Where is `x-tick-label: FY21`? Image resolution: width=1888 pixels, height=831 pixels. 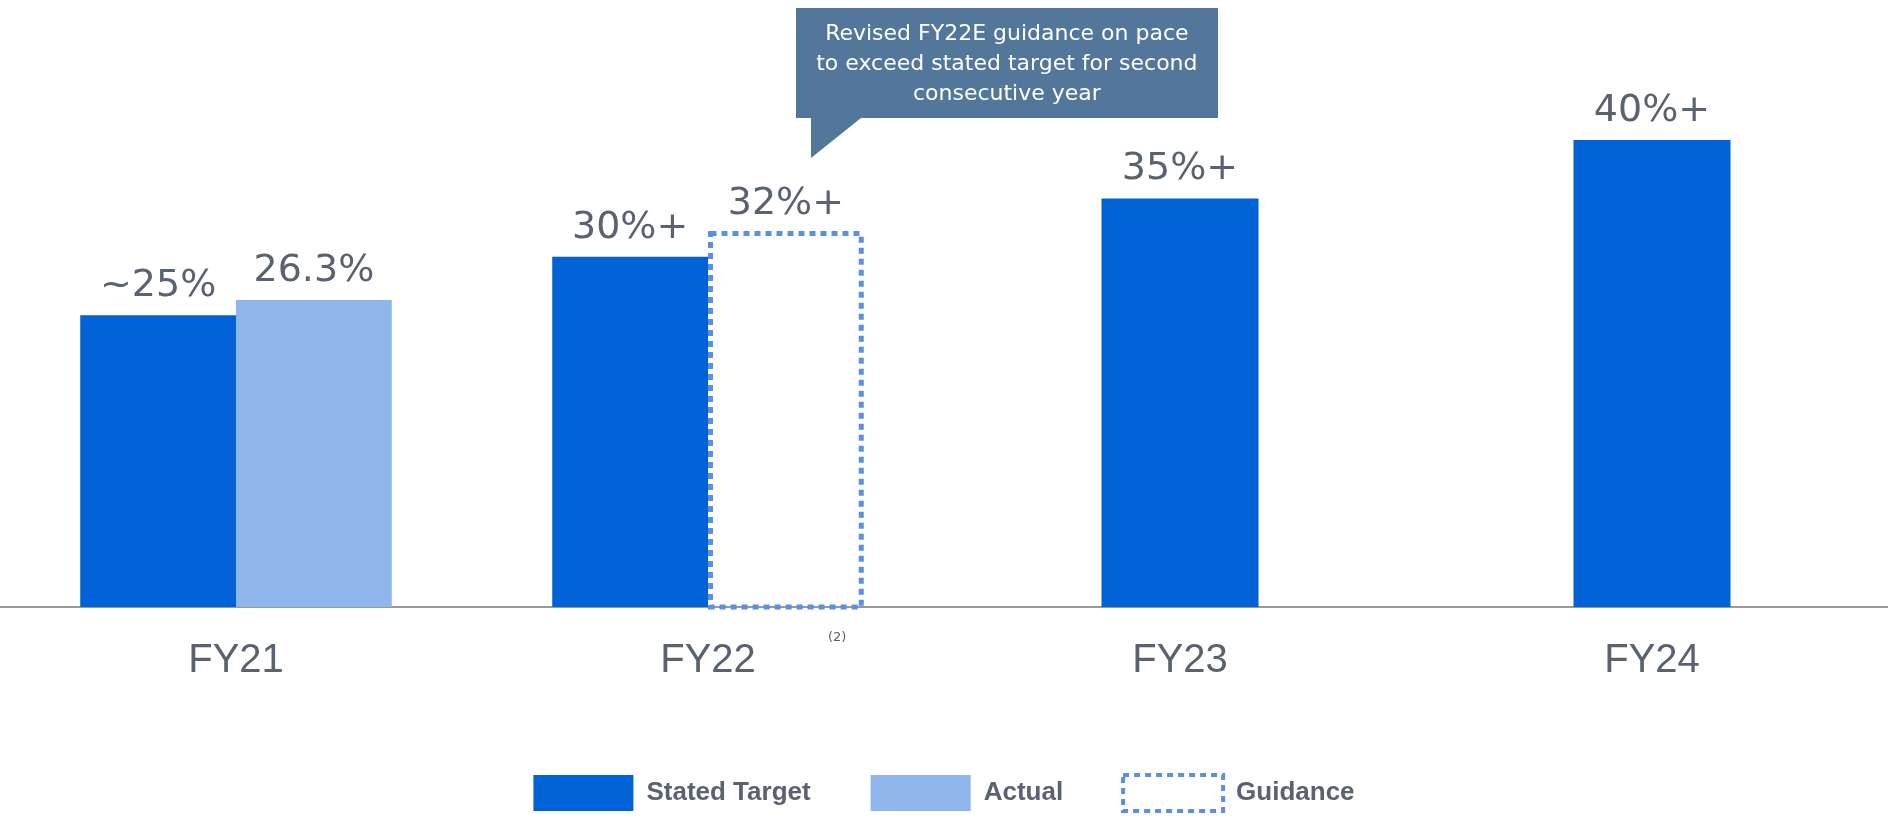 x-tick-label: FY21 is located at coordinates (236, 658).